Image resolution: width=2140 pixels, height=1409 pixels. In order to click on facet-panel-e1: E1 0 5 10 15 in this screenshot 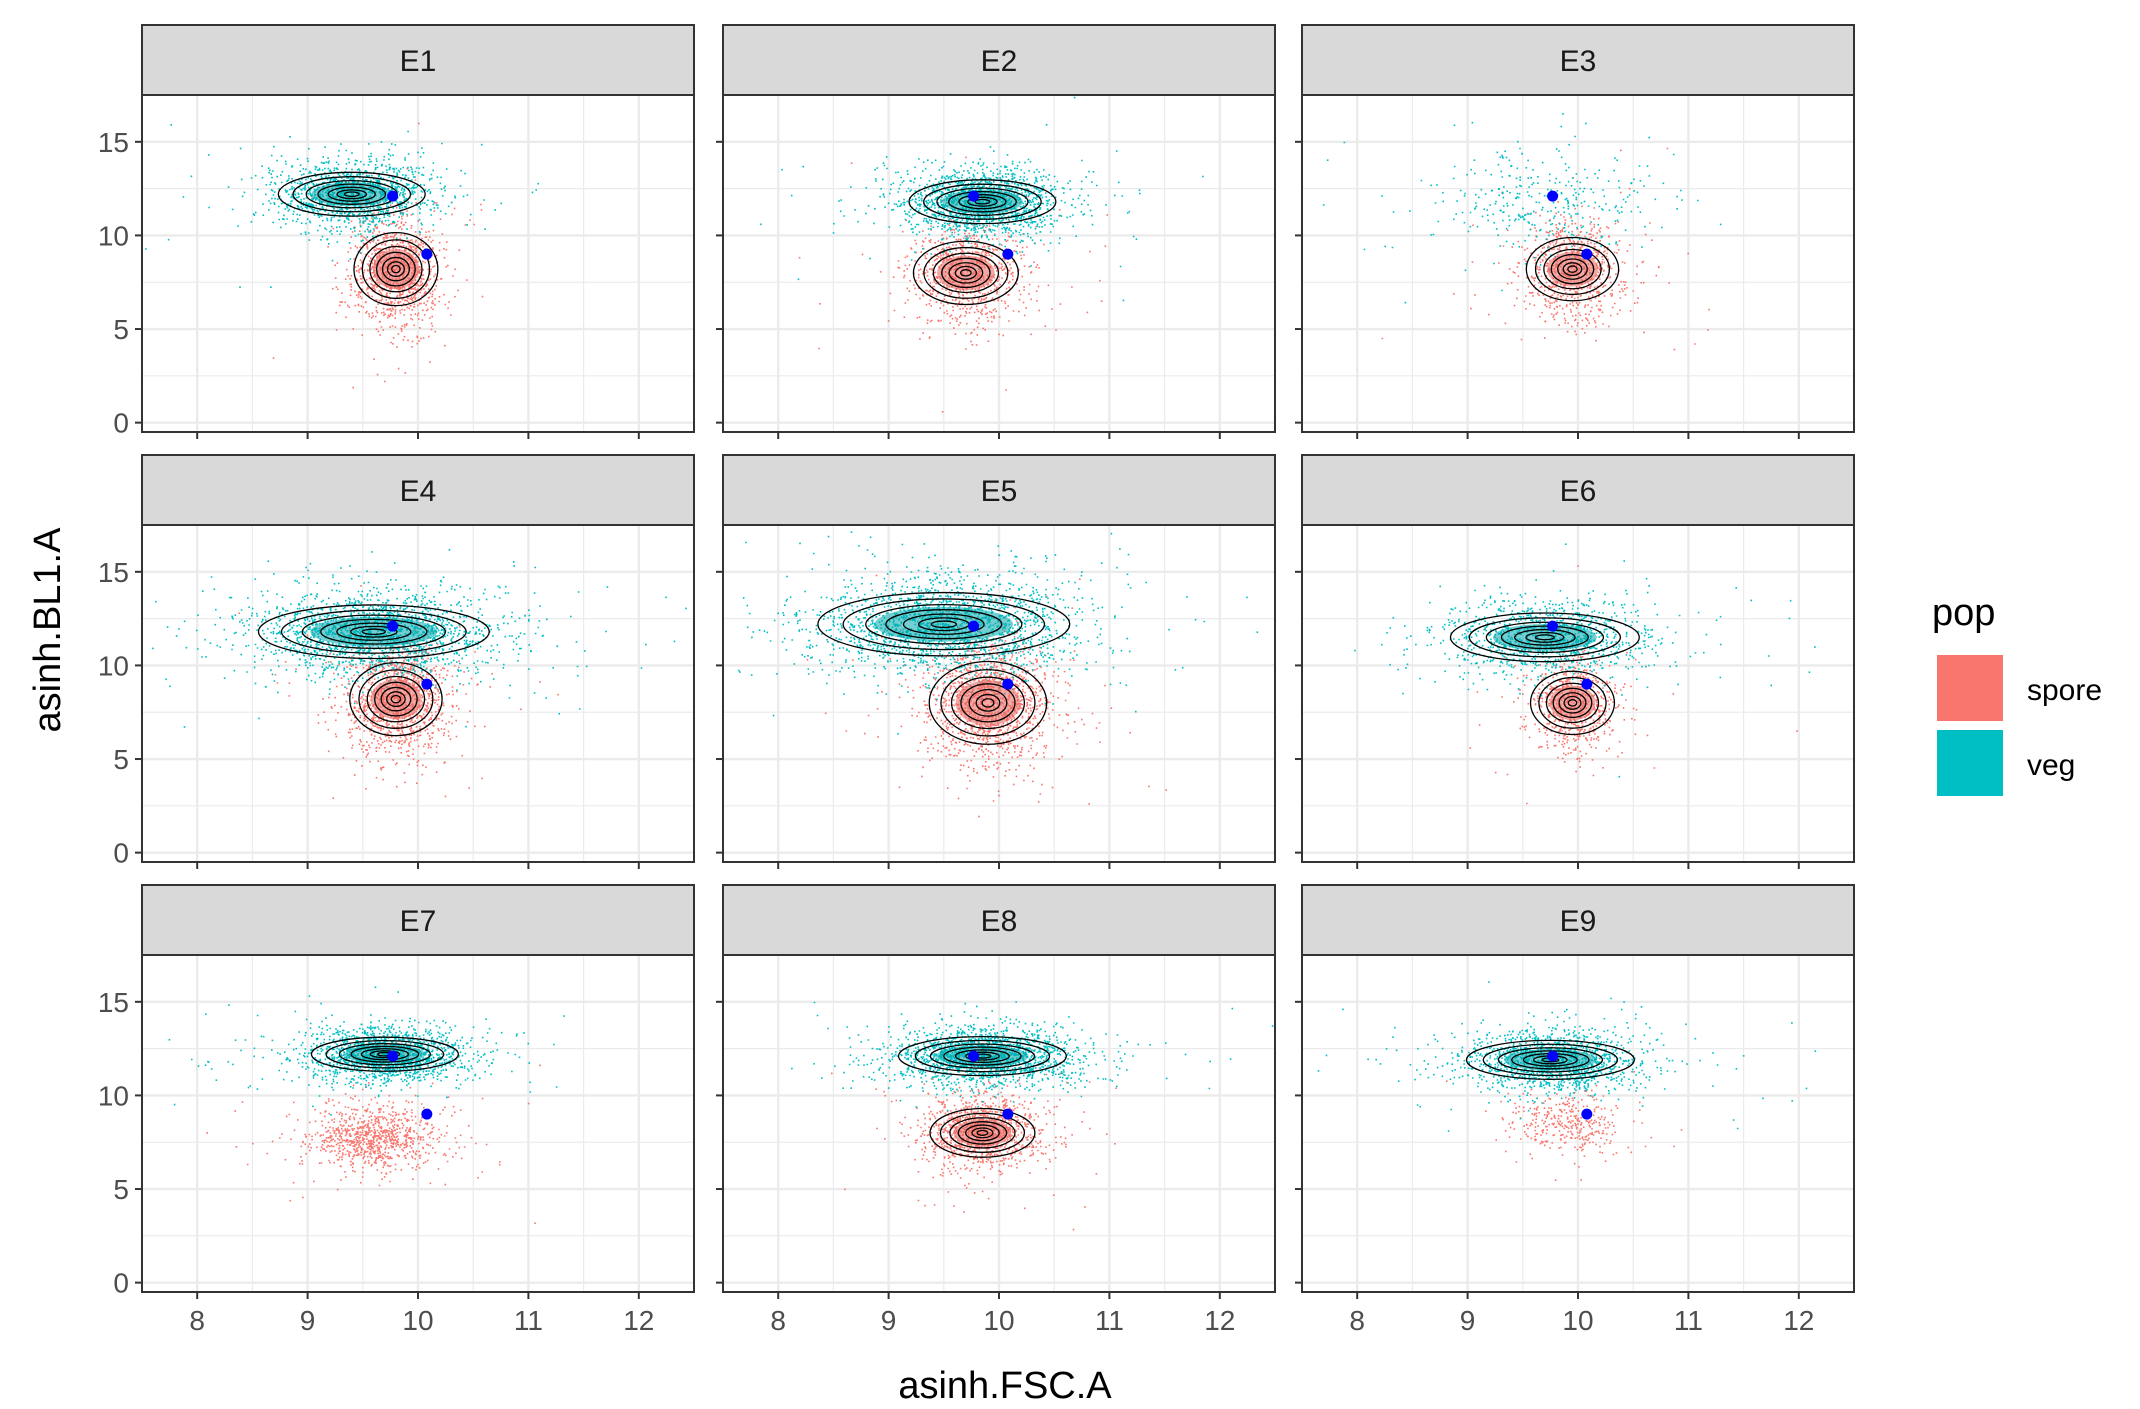, I will do `click(396, 231)`.